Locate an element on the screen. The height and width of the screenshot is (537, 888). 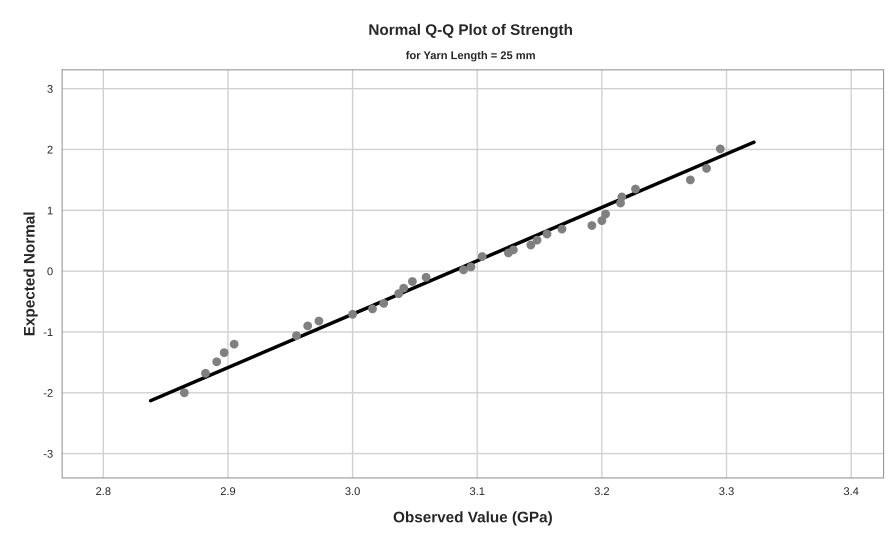
y-tick-label: -3 is located at coordinates (48, 454).